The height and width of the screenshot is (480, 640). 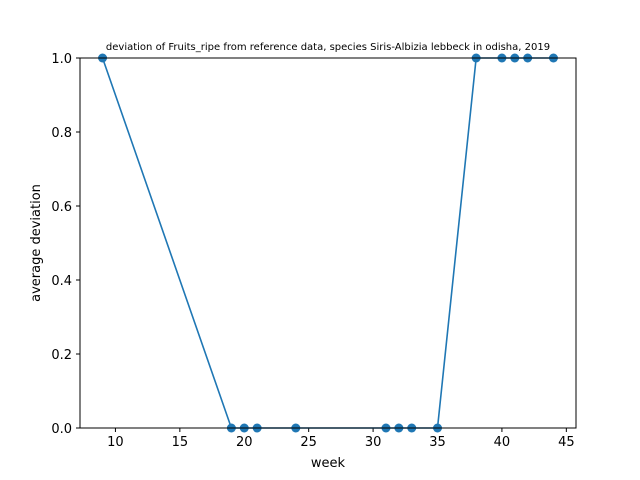 What do you see at coordinates (61, 355) in the screenshot?
I see `y-tick-label: 0.2` at bounding box center [61, 355].